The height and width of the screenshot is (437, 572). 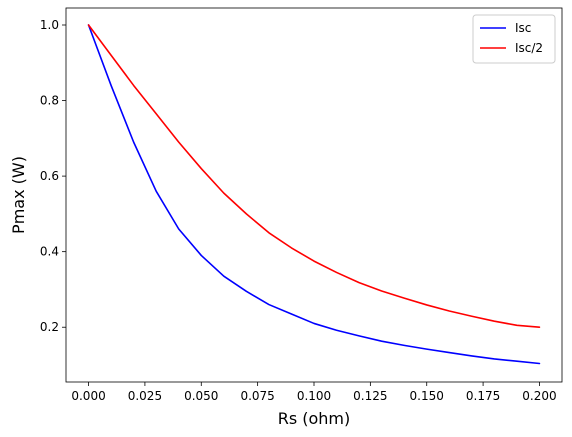 I want to click on y-tick-label: 1.0, so click(x=49, y=25).